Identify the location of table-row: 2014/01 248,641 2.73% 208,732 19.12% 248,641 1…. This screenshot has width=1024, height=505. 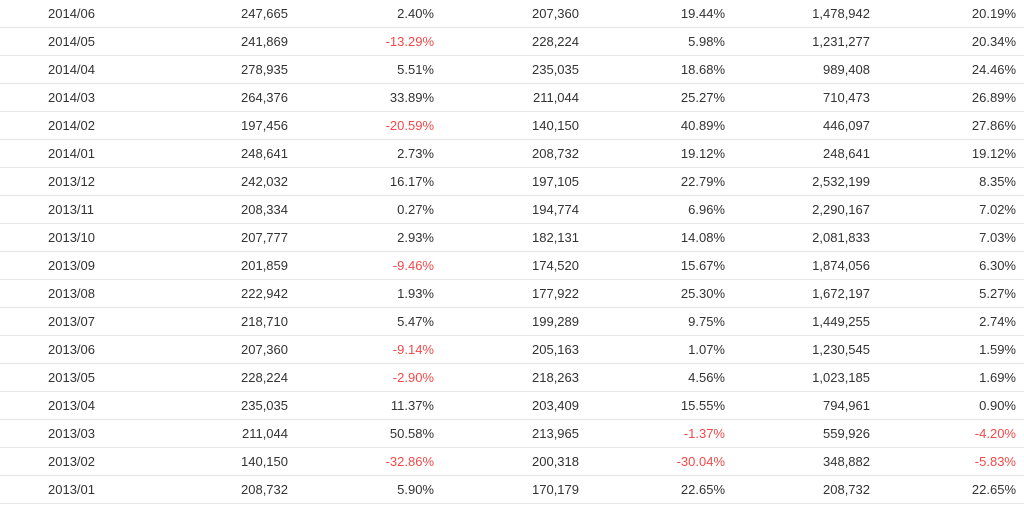
(512, 154).